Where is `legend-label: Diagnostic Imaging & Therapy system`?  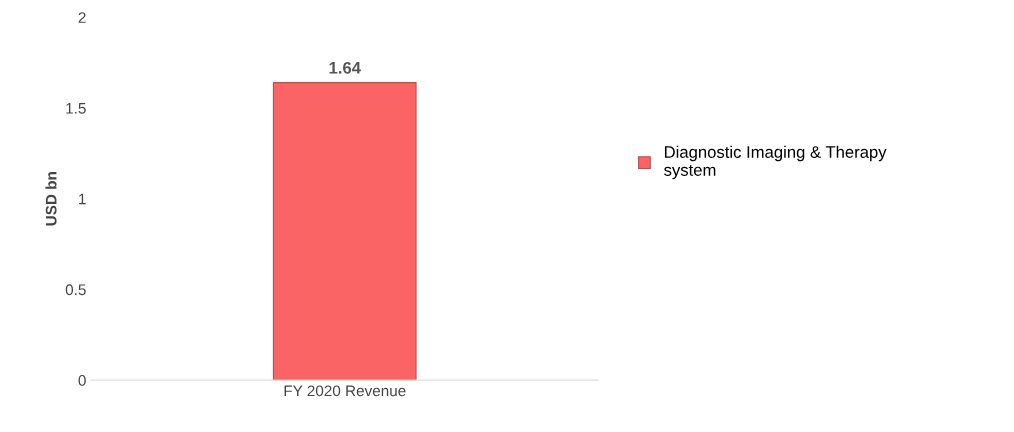 legend-label: Diagnostic Imaging & Therapy system is located at coordinates (775, 162).